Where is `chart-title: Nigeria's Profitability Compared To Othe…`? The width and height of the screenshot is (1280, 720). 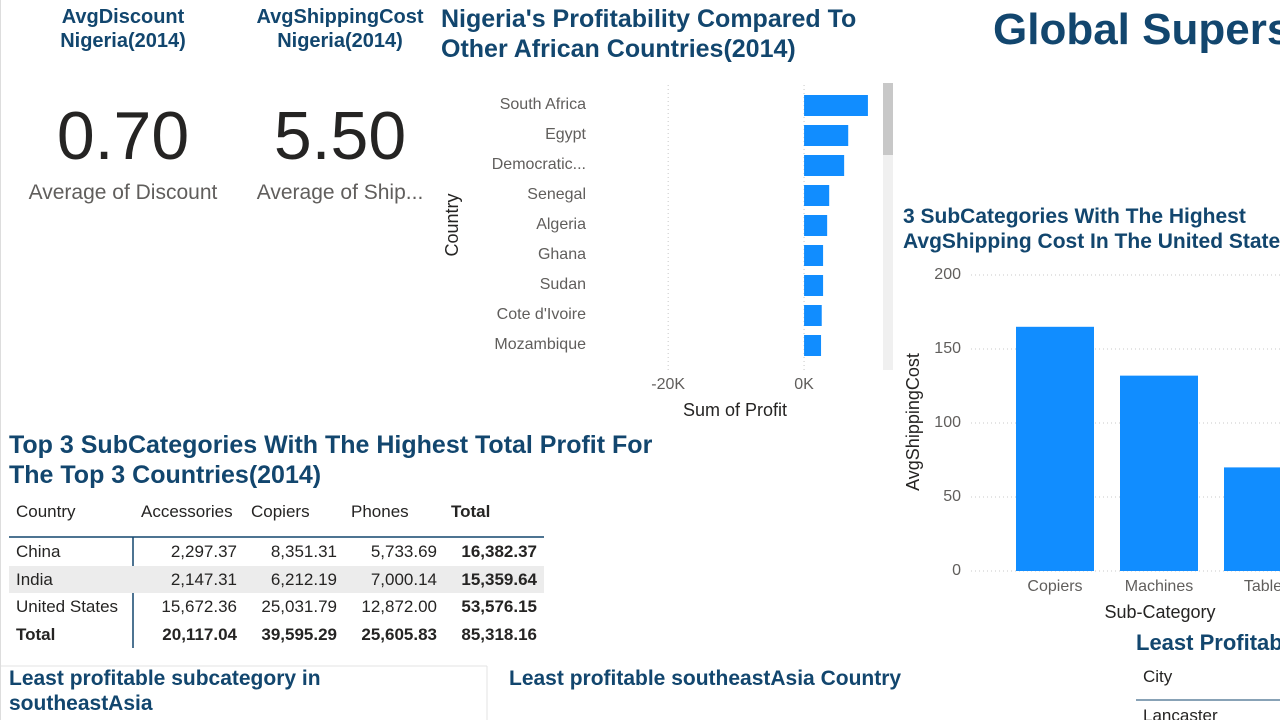 chart-title: Nigeria's Profitability Compared To Othe… is located at coordinates (649, 34).